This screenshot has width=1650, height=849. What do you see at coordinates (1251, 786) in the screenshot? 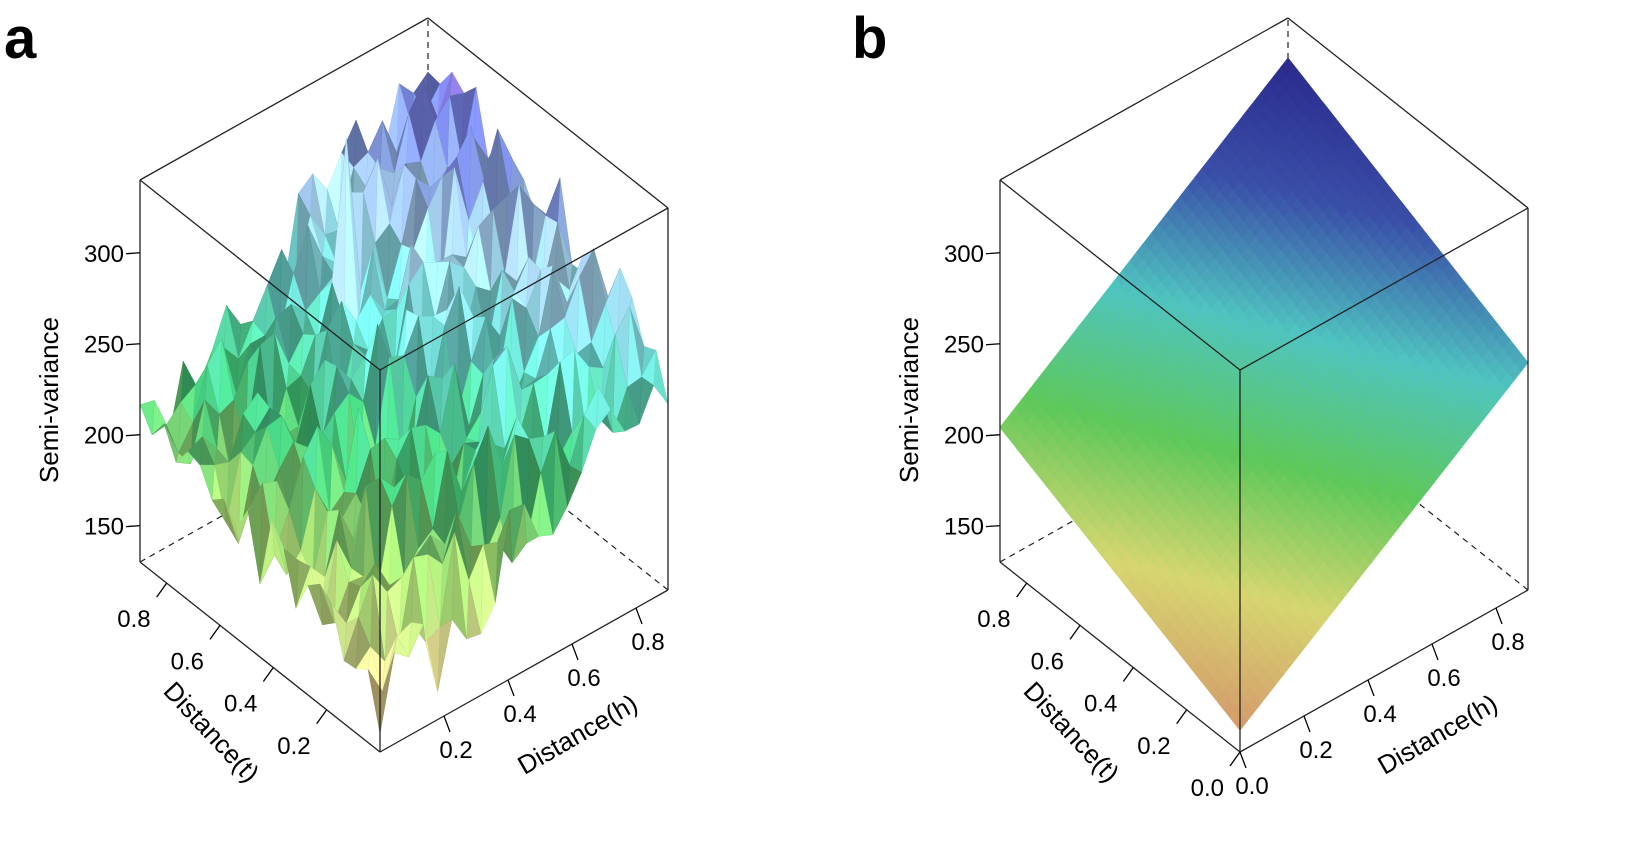
I see `h-tick-label: 0.0` at bounding box center [1251, 786].